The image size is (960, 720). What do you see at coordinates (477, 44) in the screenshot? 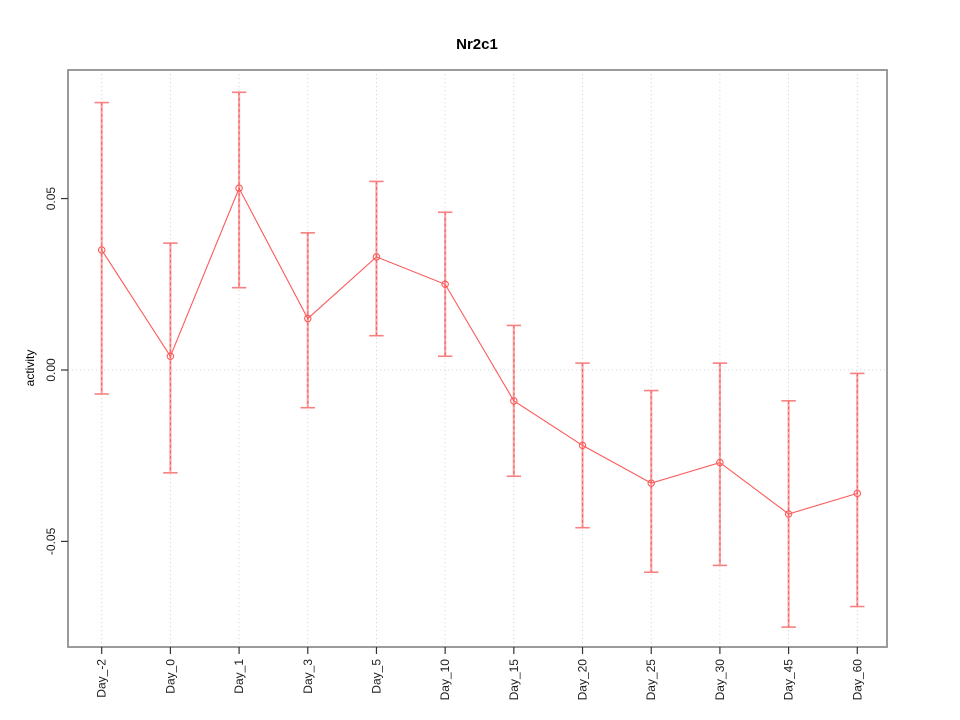
I see `chart-title: Nr2c1` at bounding box center [477, 44].